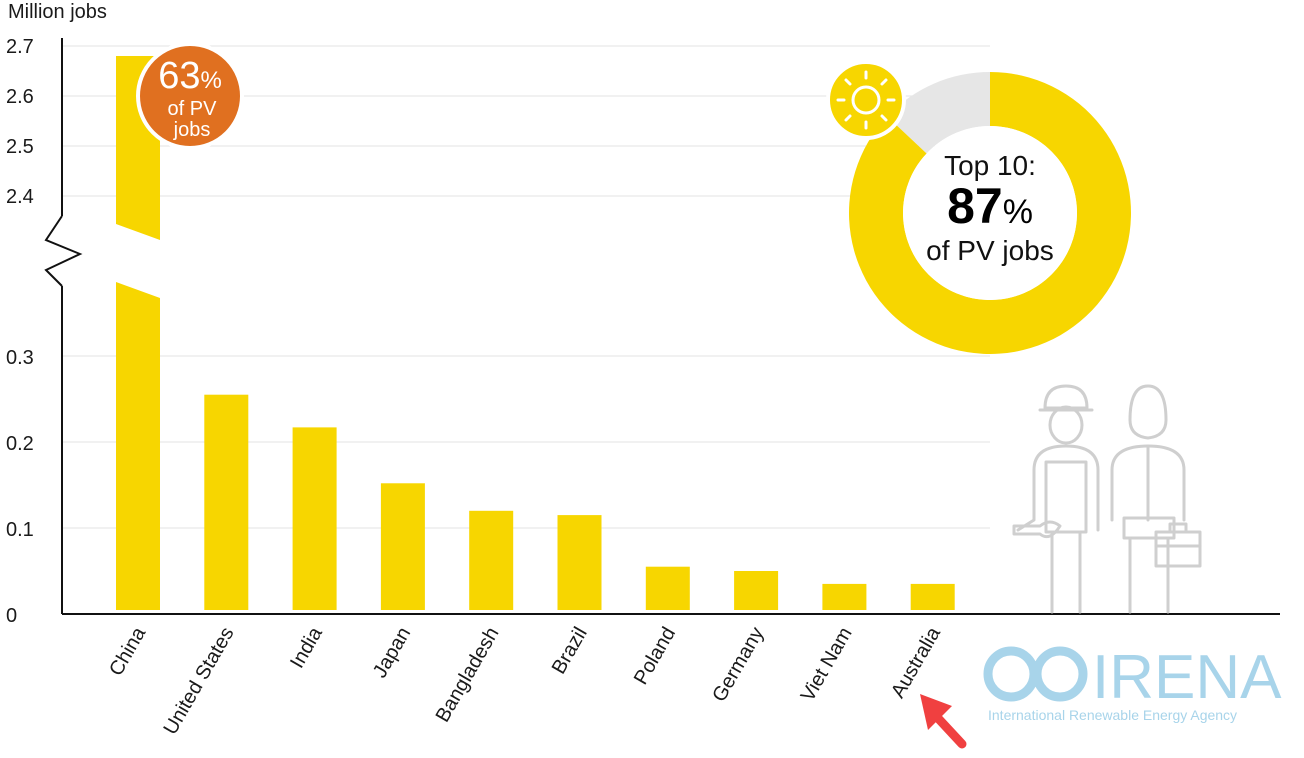 The width and height of the screenshot is (1304, 758). Describe the element at coordinates (1011, 674) in the screenshot. I see `logo-ring-left` at that location.